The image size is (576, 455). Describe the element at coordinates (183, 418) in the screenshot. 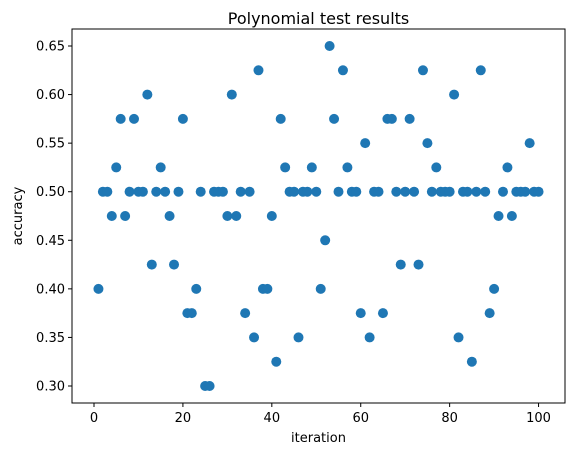

I see `x-tick-label: 20` at that location.